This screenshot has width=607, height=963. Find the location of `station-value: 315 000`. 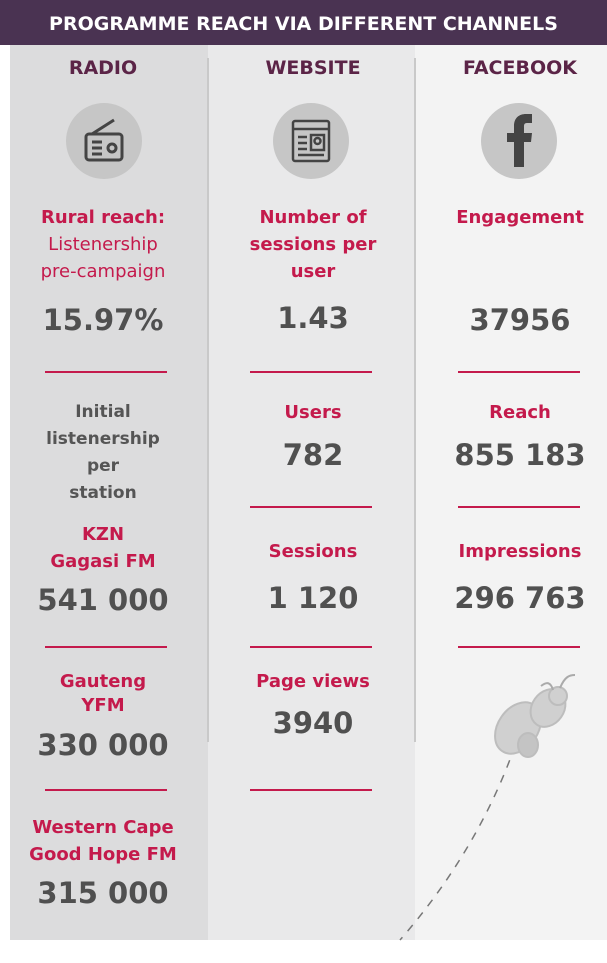

station-value: 315 000 is located at coordinates (103, 893).